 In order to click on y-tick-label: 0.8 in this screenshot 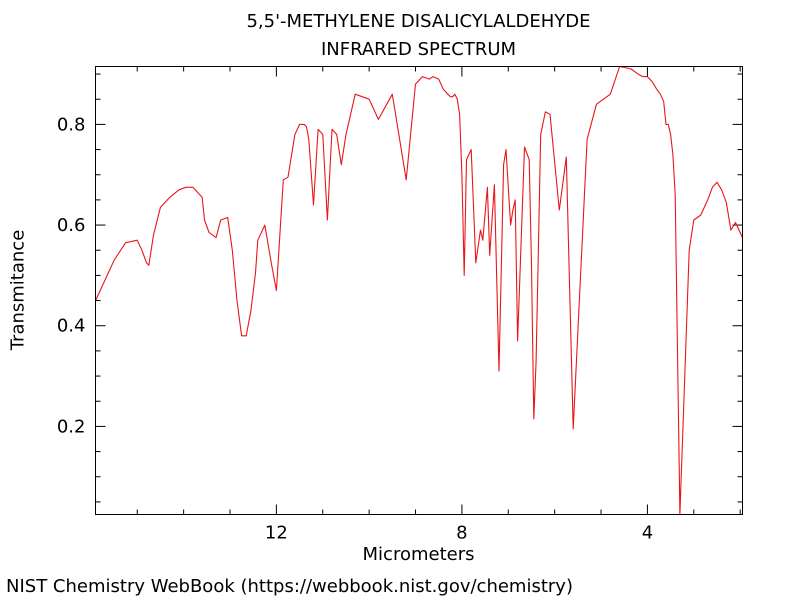, I will do `click(71, 124)`.